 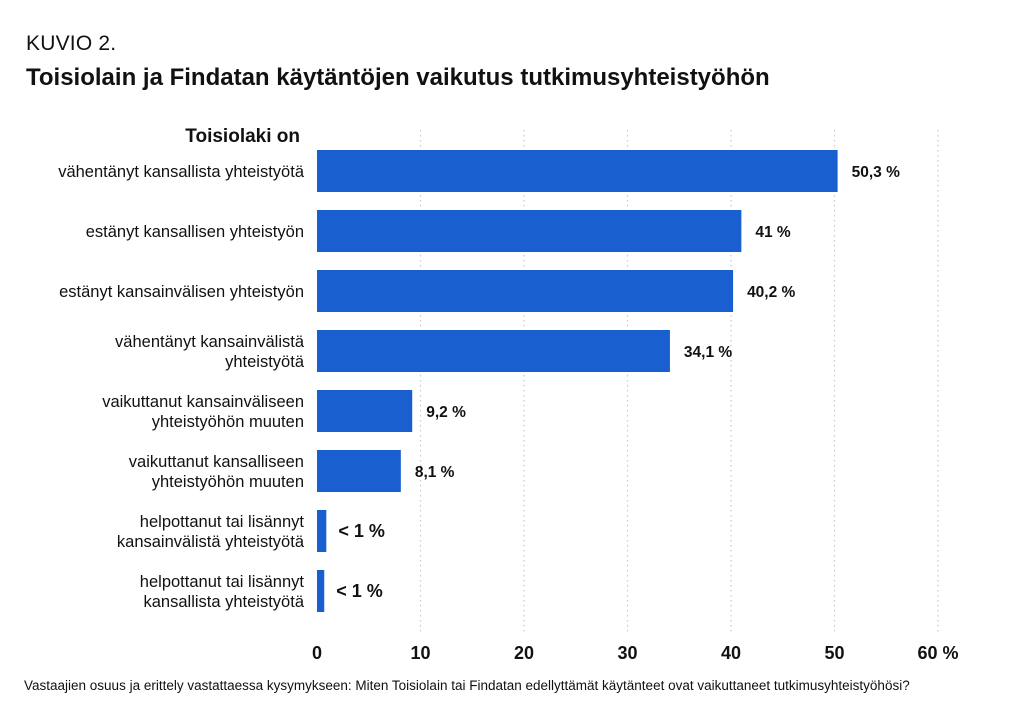 What do you see at coordinates (731, 653) in the screenshot?
I see `x-tick-label: 40` at bounding box center [731, 653].